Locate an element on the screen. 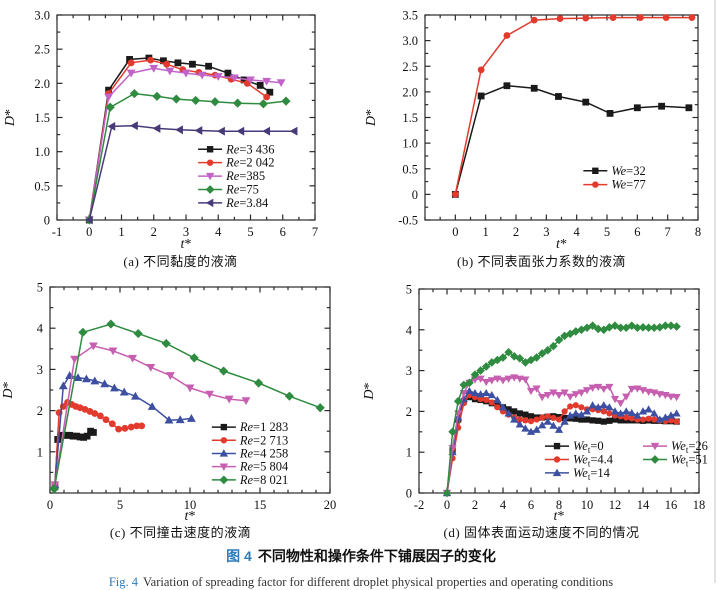 This screenshot has width=722, height=590. figure-caption-cn: 图 4 不同物性和操作条件下铺展因子的变化 is located at coordinates (361, 556).